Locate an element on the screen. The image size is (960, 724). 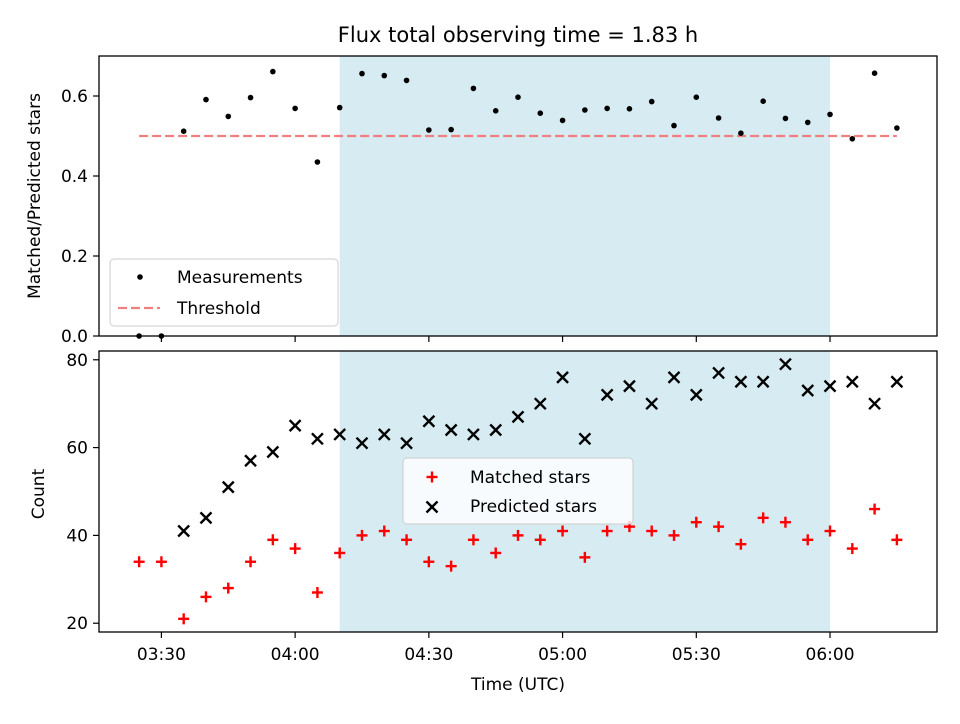
legend-measurements-label: Measurements is located at coordinates (240, 278).